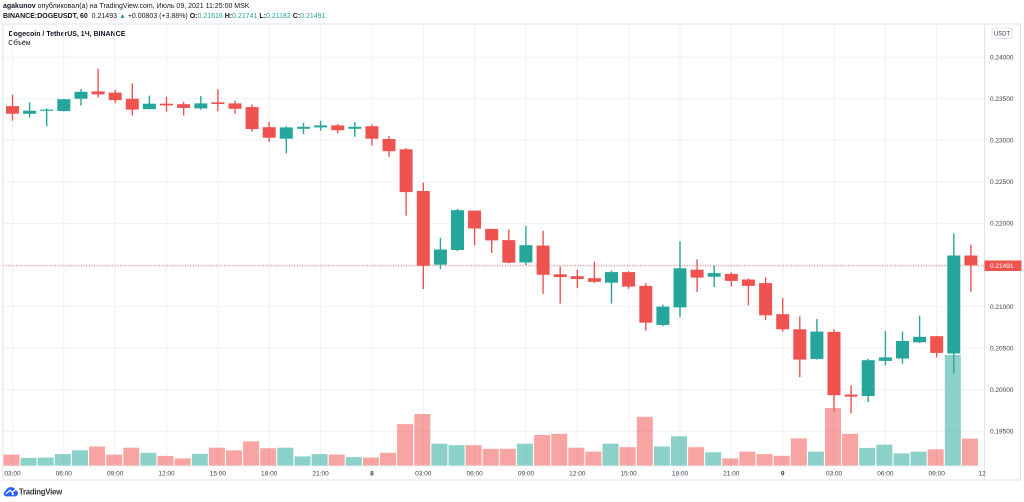 Image resolution: width=1024 pixels, height=502 pixels. I want to click on svg-text: 0.22000, so click(1002, 224).